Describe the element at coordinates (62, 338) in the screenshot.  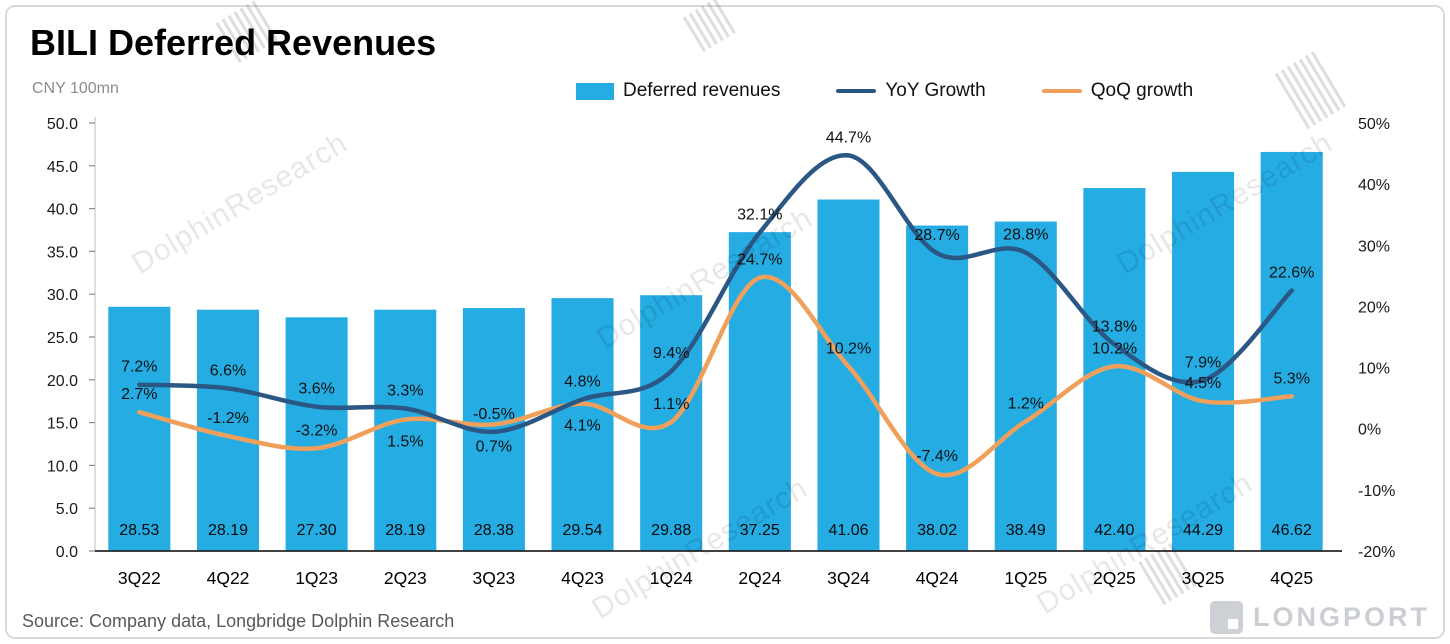
I see `left-axis-label: 25.0` at that location.